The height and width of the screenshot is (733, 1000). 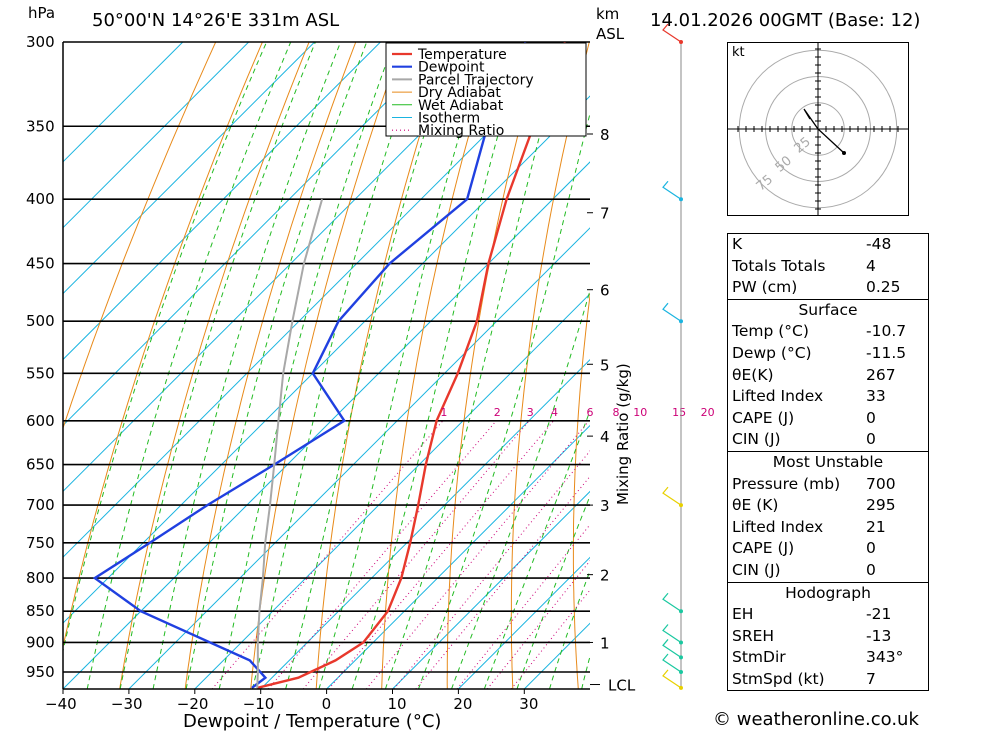 I want to click on km-tick-label: 8, so click(x=605, y=135).